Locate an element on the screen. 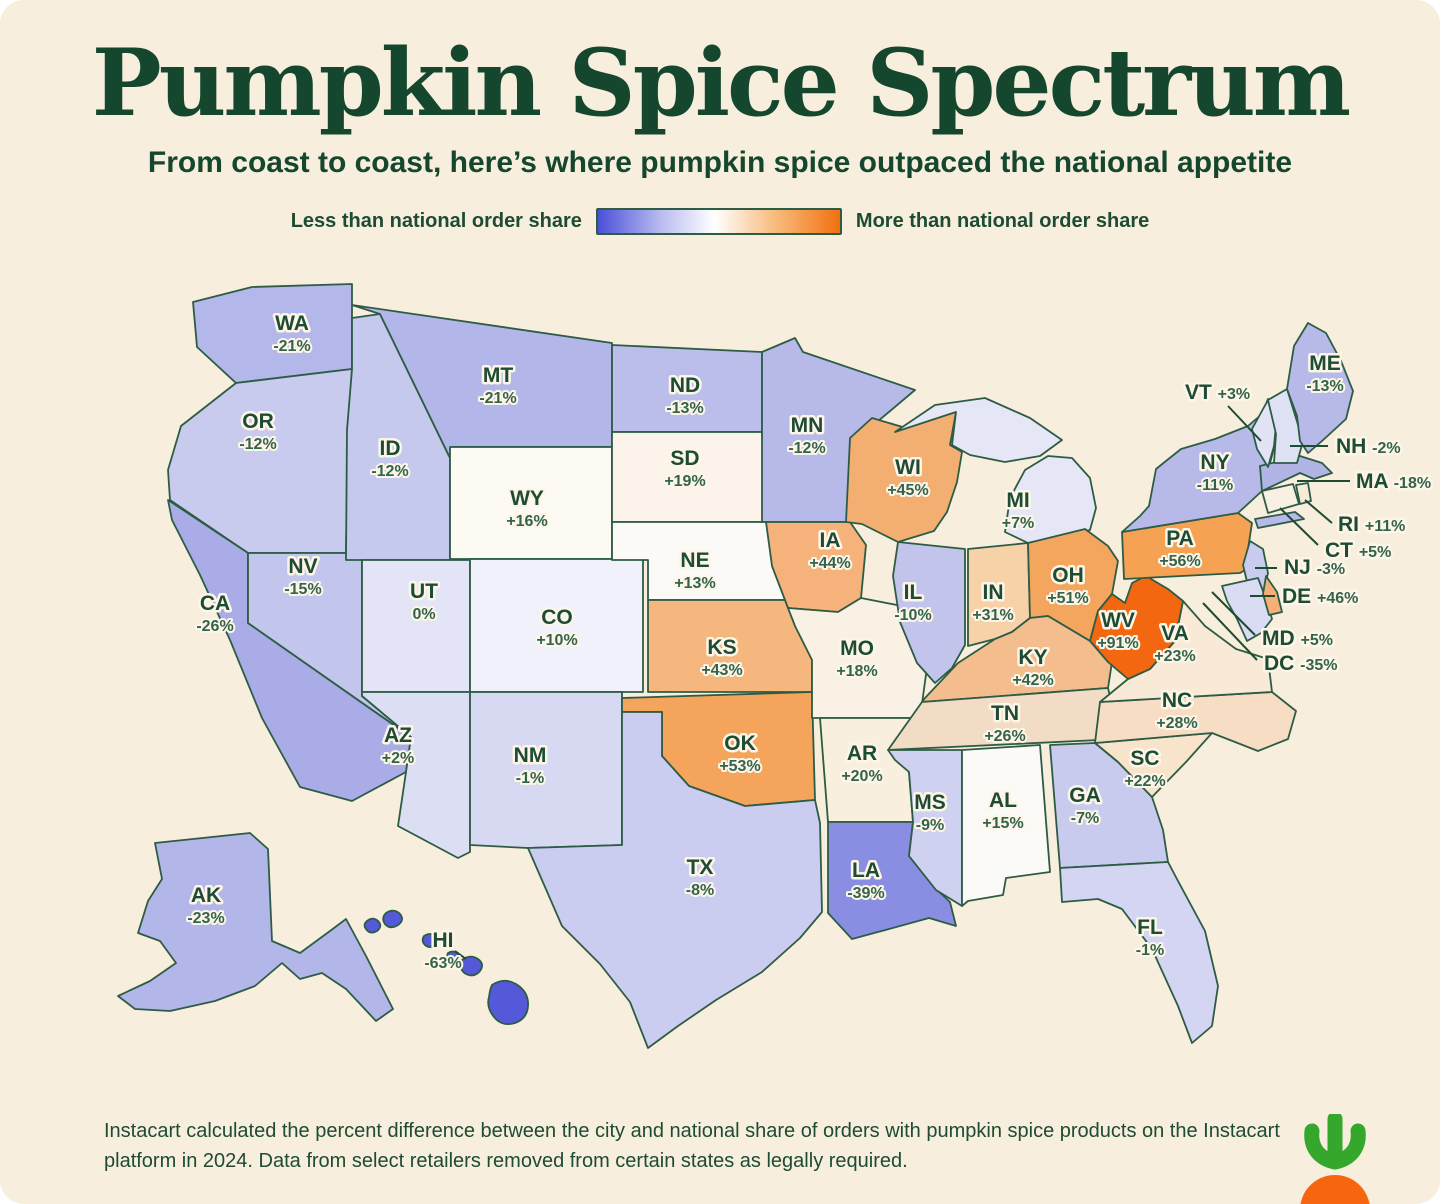  state-label-GA: GA is located at coordinates (1085, 795).